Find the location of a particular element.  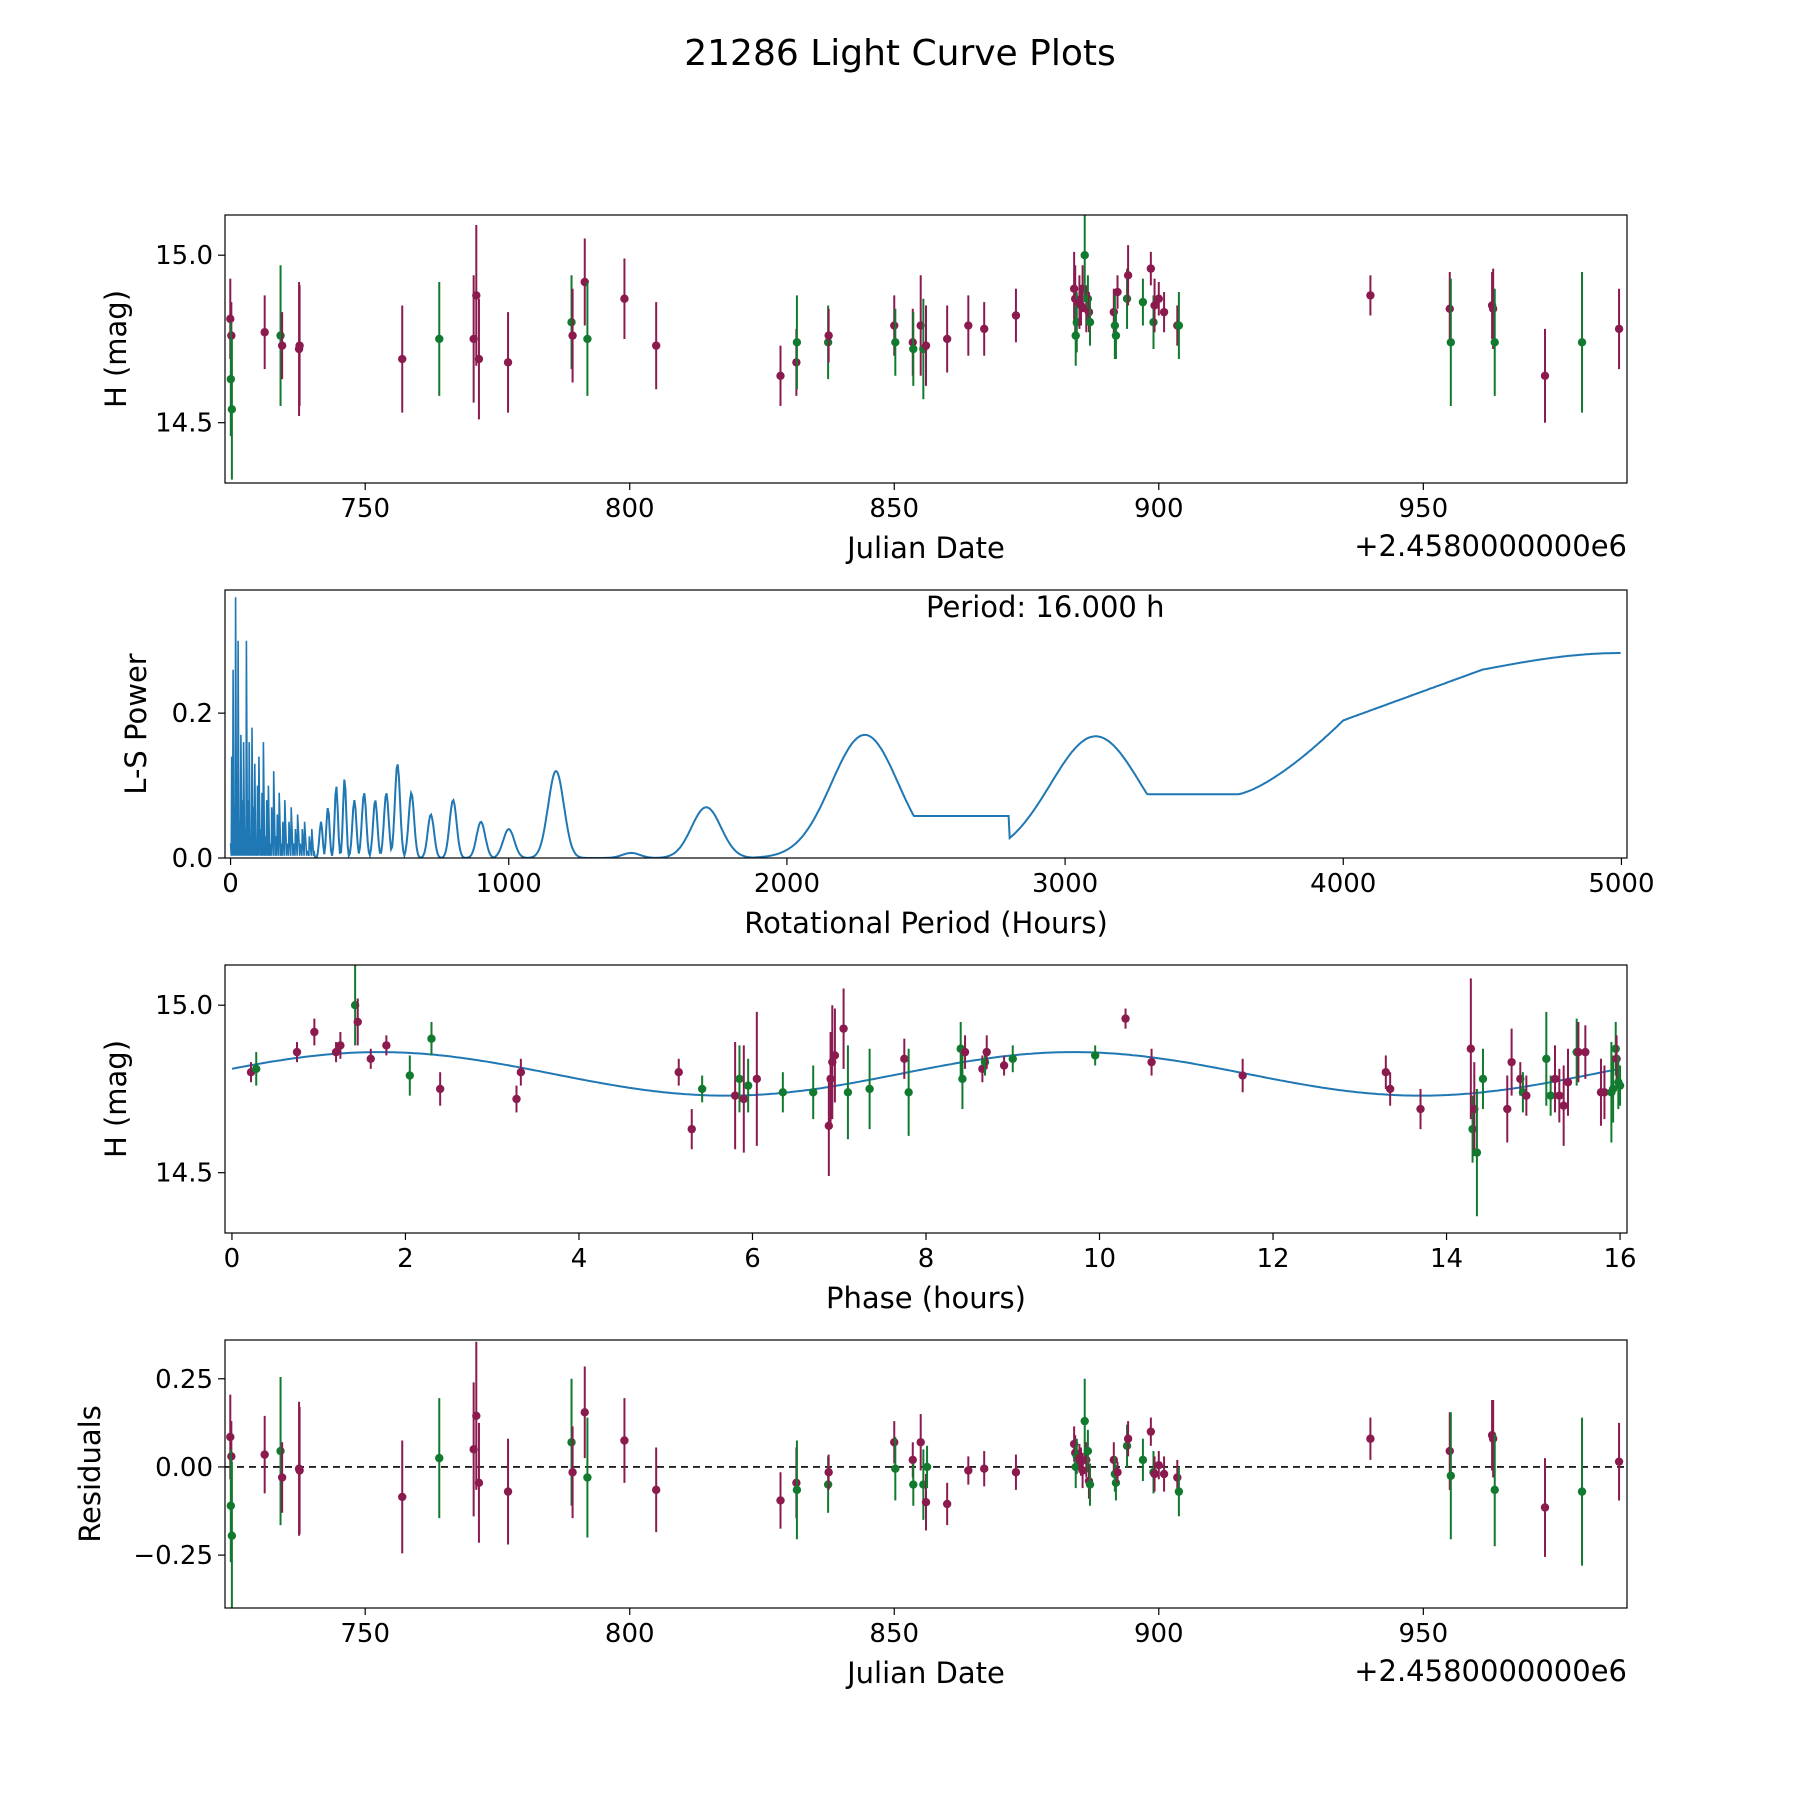

periodogram-marks is located at coordinates (925, 727).